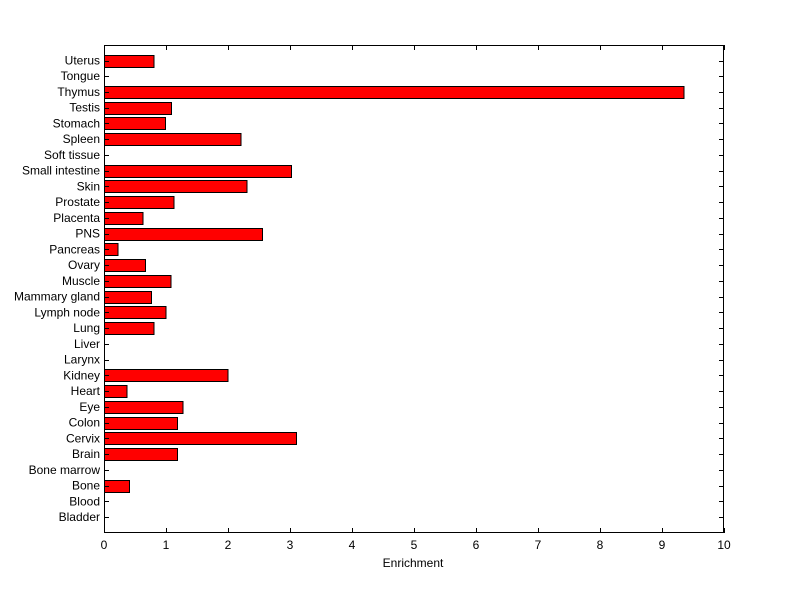 The height and width of the screenshot is (599, 800). What do you see at coordinates (86, 328) in the screenshot?
I see `y-tick-label-lung: Lung` at bounding box center [86, 328].